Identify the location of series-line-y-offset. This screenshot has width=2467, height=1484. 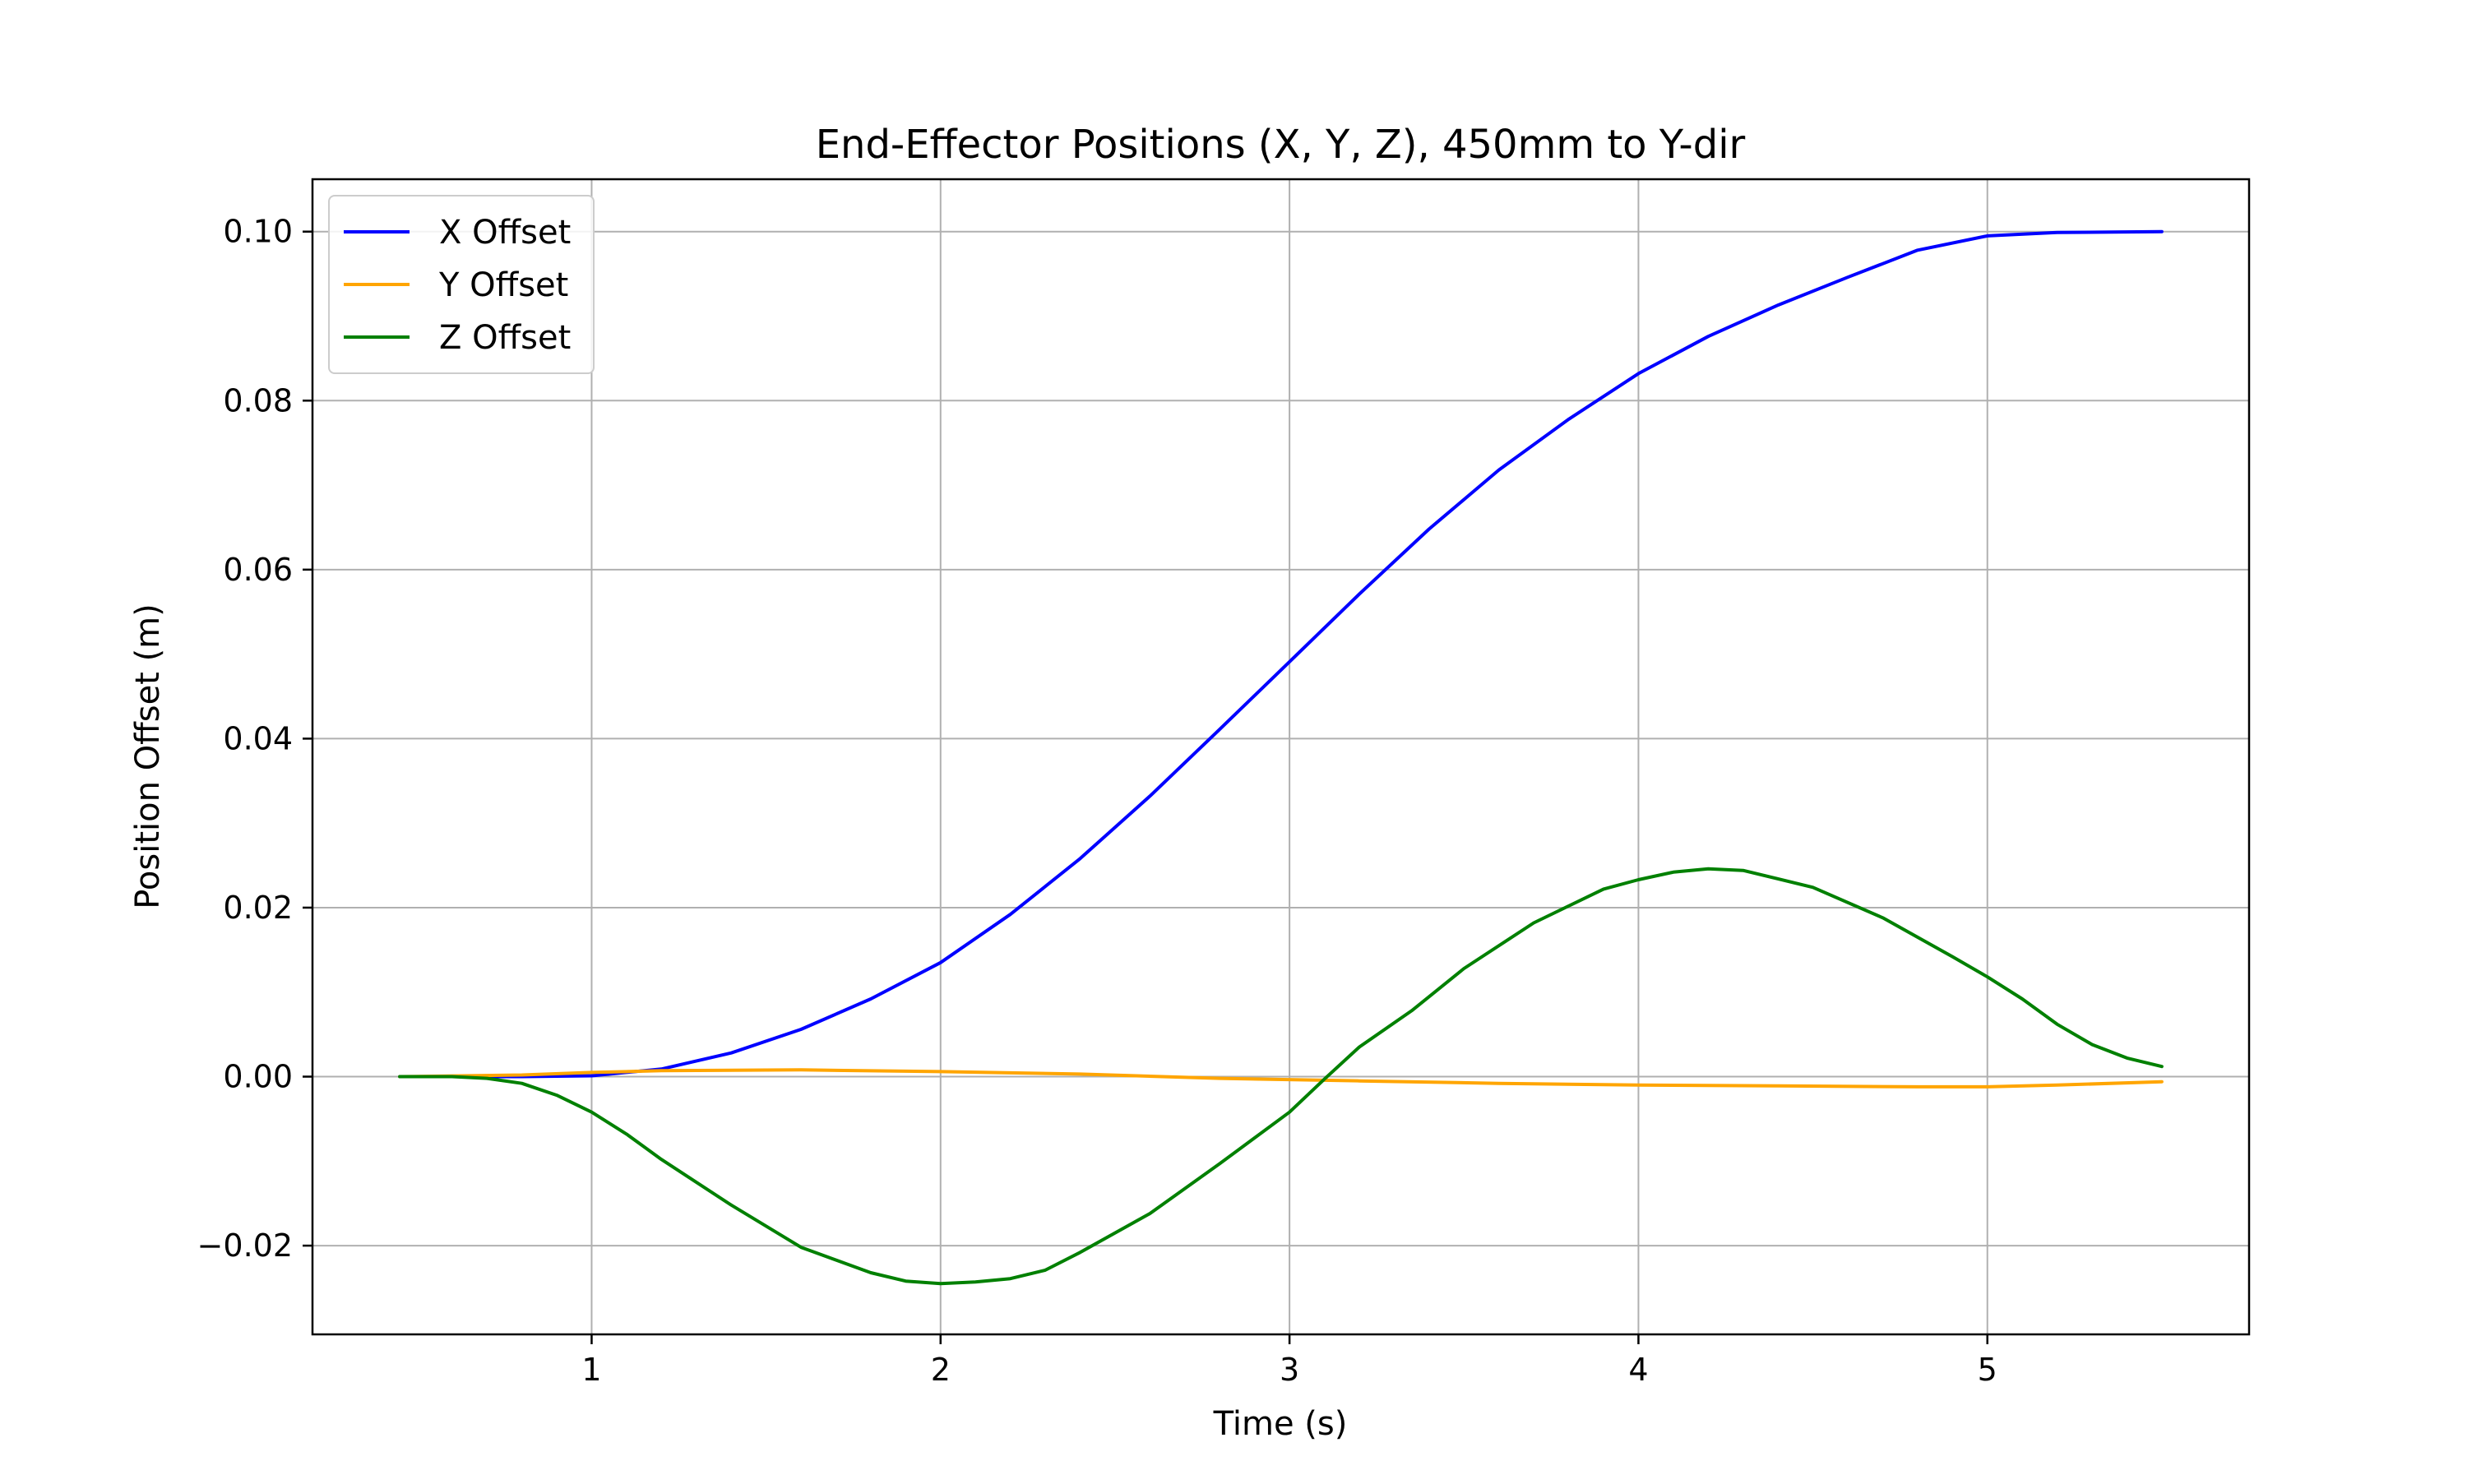
(1281, 1078).